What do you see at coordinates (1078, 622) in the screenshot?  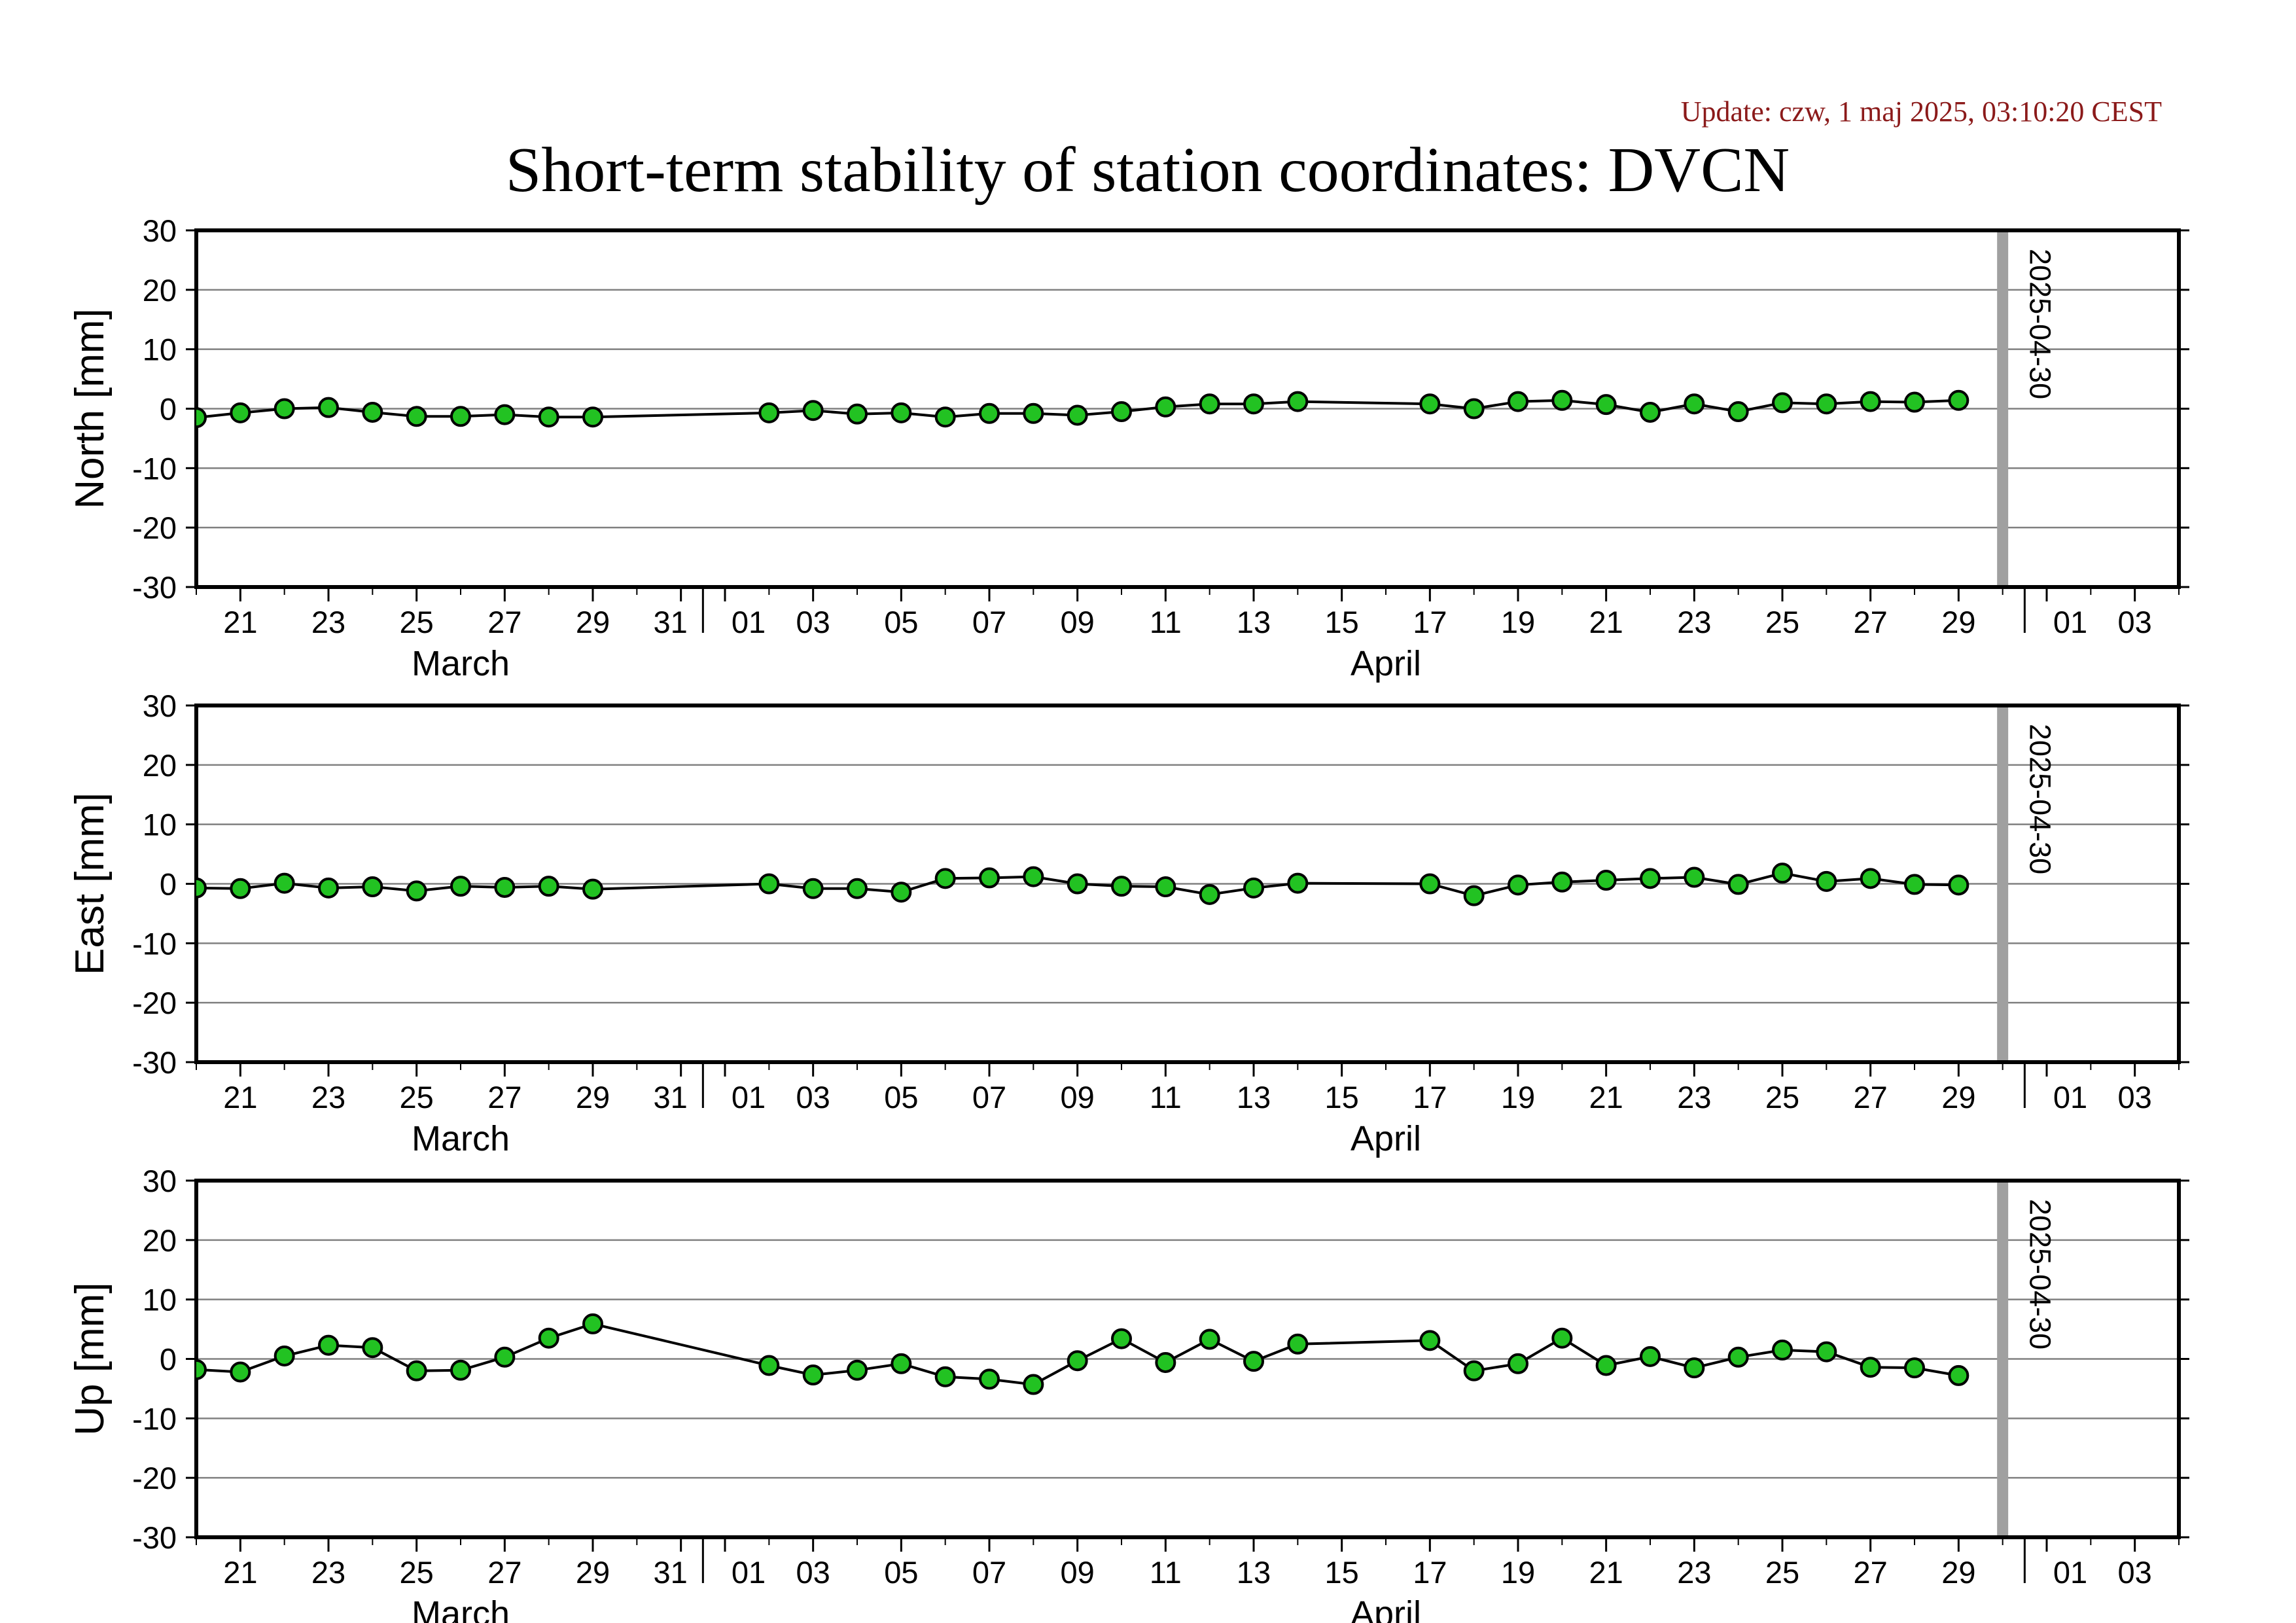 I see `x-tick-label: 09` at bounding box center [1078, 622].